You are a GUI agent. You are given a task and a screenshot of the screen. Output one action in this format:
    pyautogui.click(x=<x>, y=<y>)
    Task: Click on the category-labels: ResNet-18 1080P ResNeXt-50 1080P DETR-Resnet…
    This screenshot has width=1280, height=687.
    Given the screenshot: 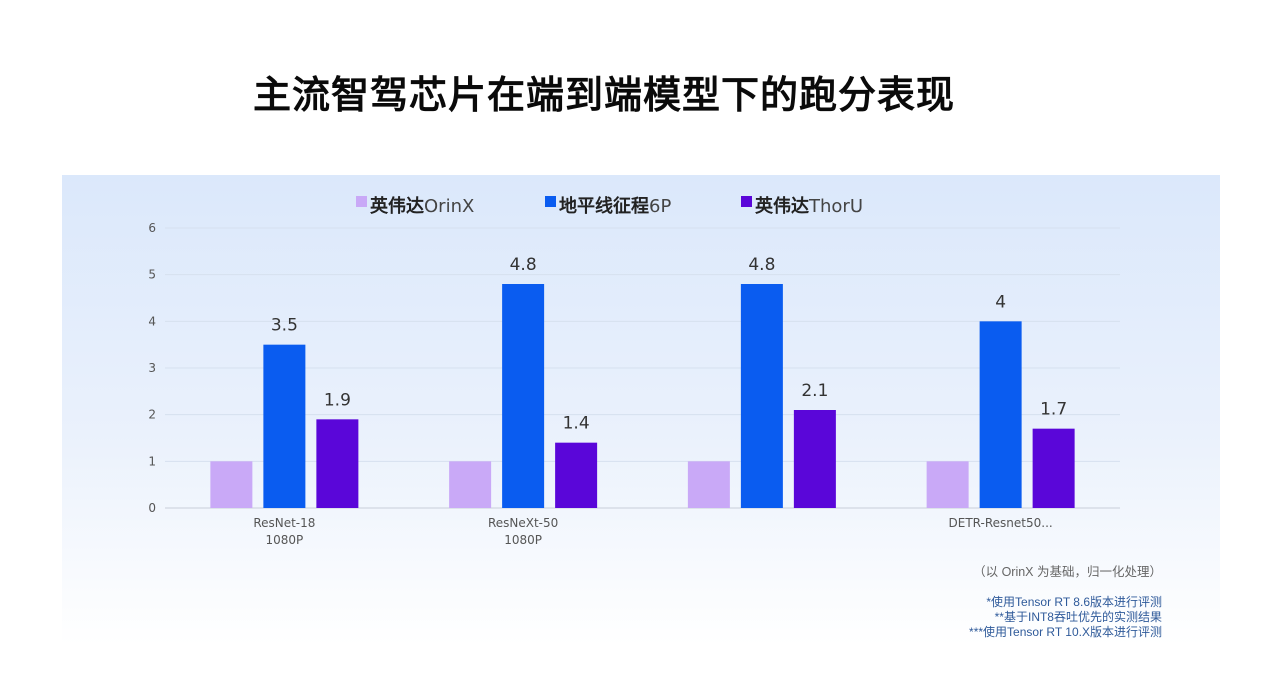 What is the action you would take?
    pyautogui.click(x=652, y=531)
    